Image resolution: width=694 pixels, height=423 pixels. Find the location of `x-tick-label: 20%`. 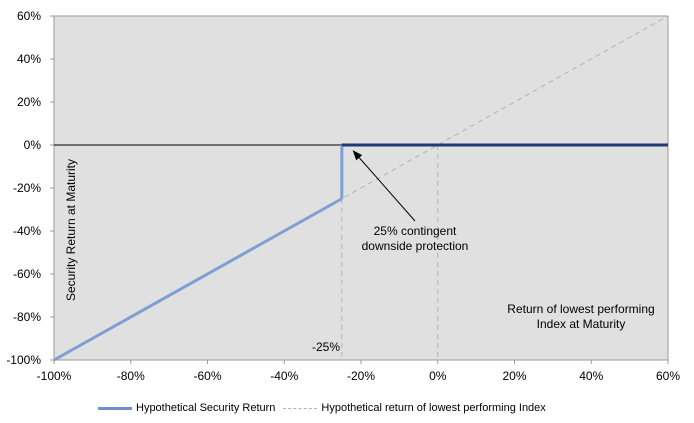

x-tick-label: 20% is located at coordinates (514, 376).